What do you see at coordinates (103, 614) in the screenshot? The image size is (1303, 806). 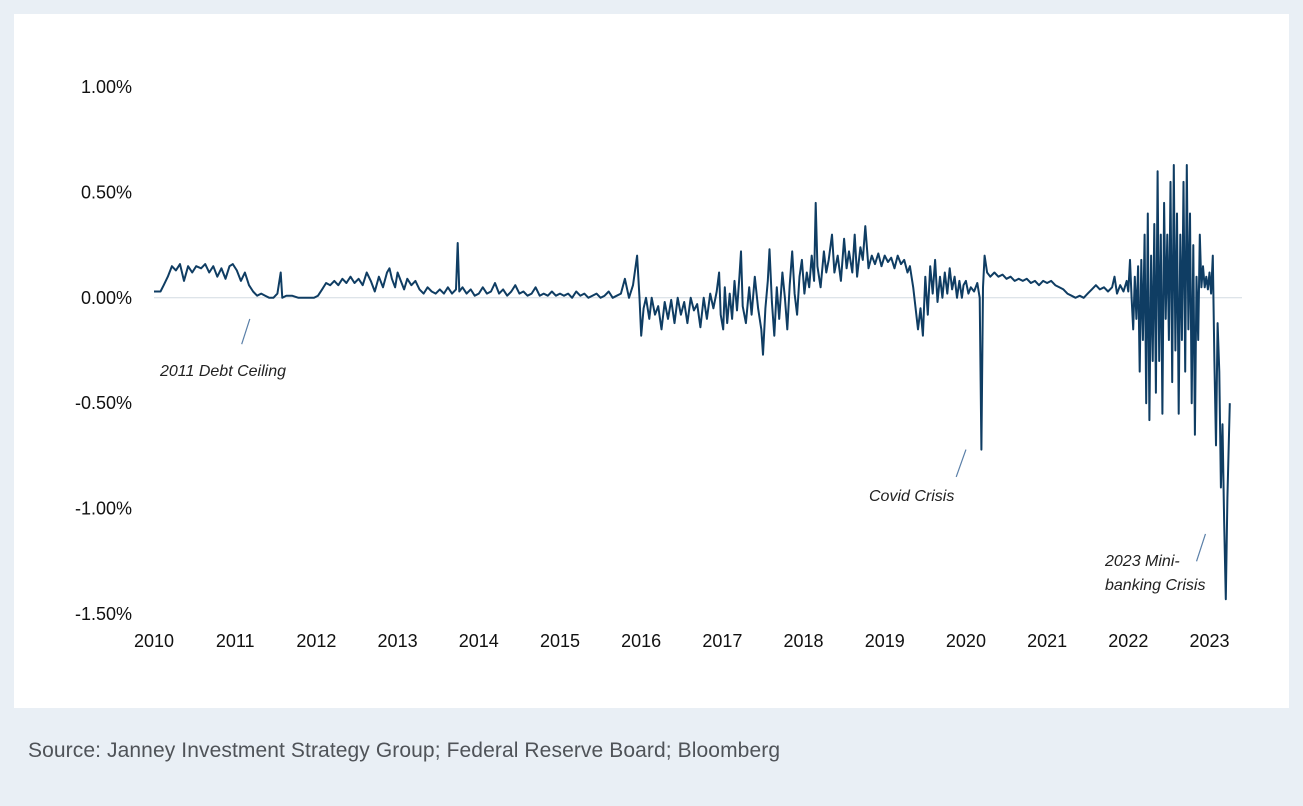 I see `y-tick-label: -1.50%` at bounding box center [103, 614].